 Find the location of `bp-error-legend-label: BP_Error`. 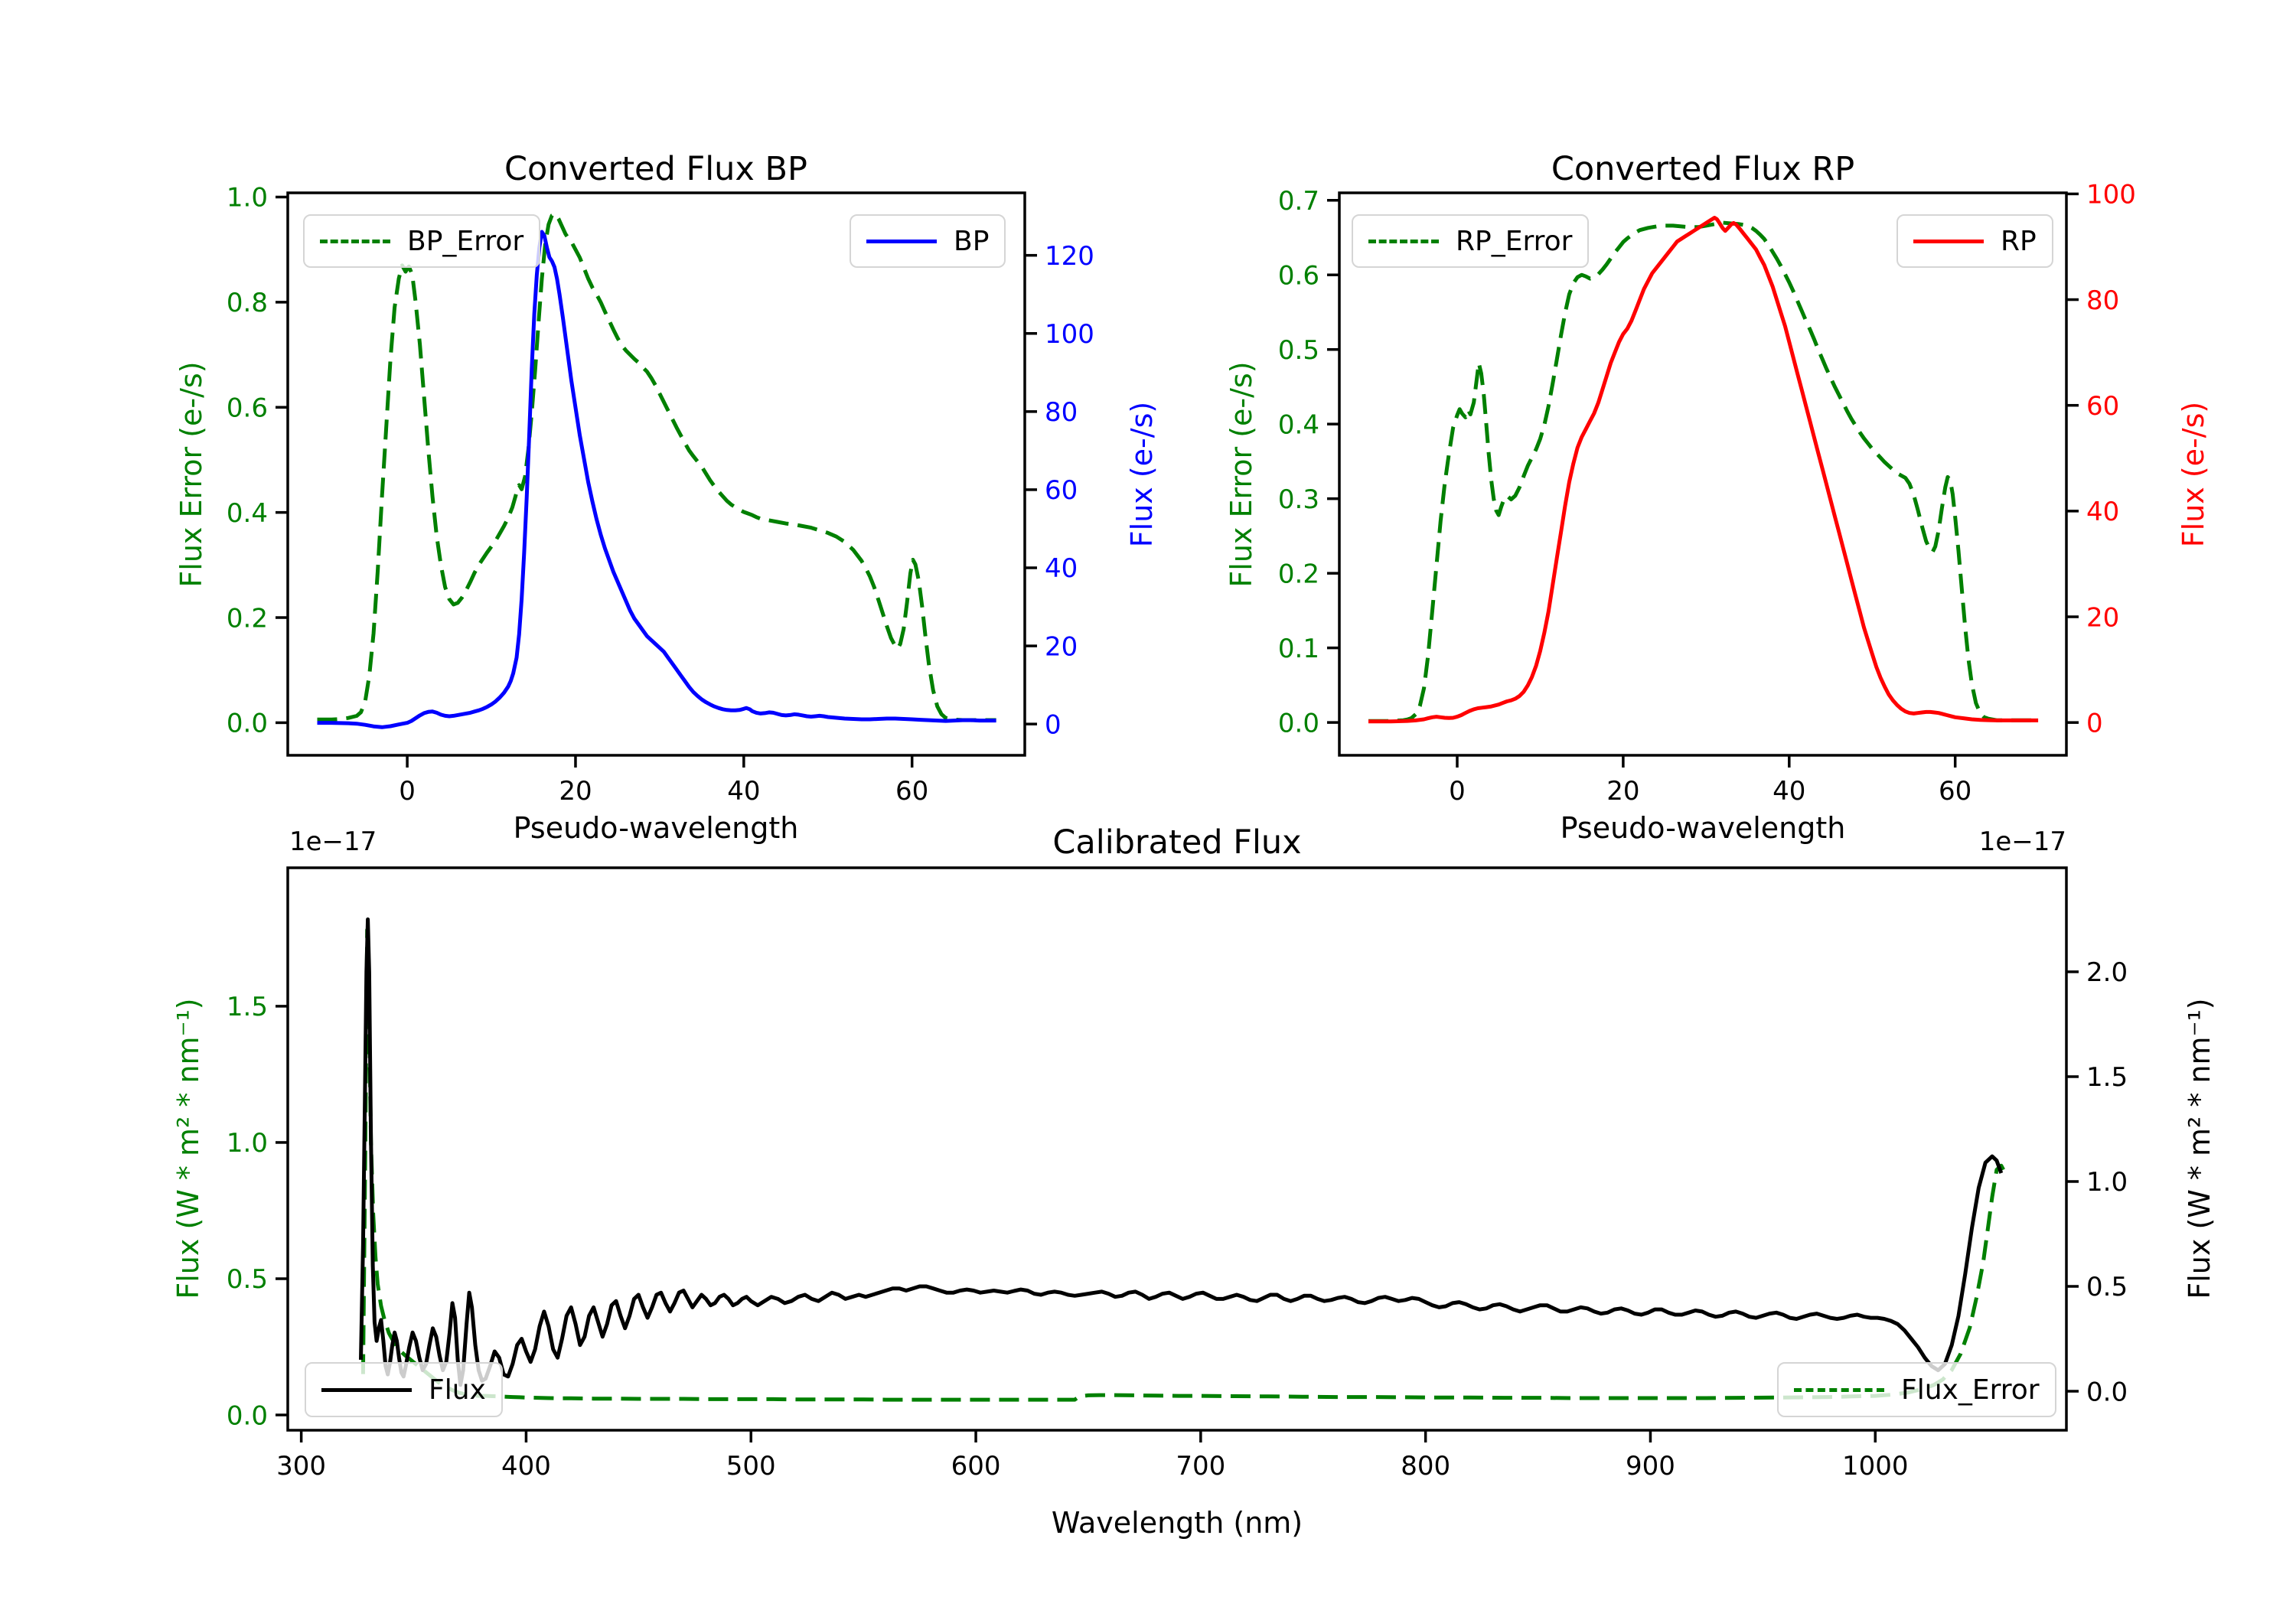

bp-error-legend-label: BP_Error is located at coordinates (465, 241).